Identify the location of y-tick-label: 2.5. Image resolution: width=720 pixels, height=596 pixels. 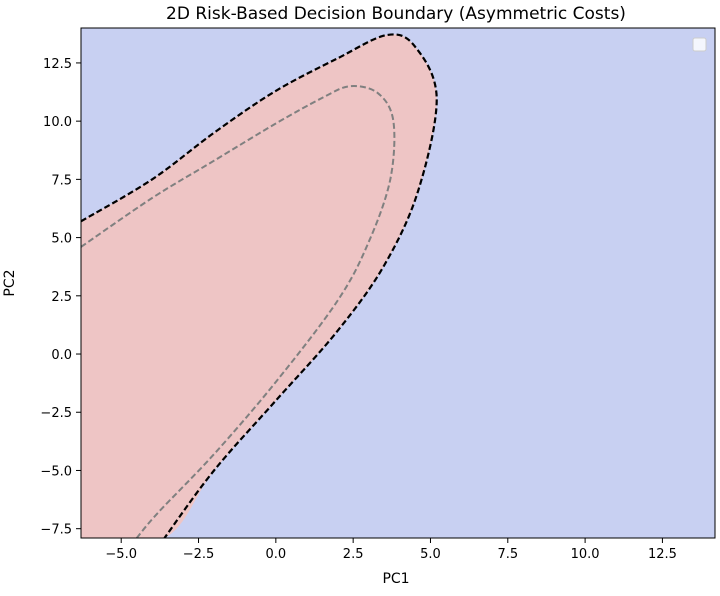
(61, 297).